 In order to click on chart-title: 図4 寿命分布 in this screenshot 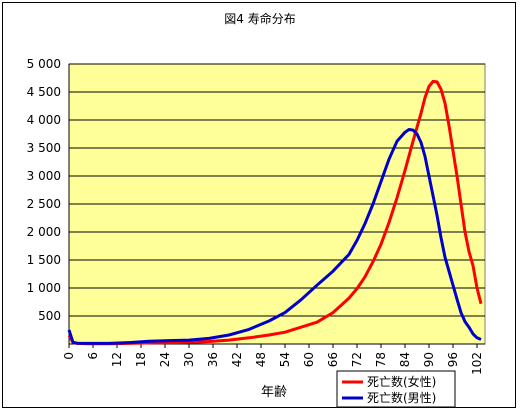, I will do `click(259, 18)`.